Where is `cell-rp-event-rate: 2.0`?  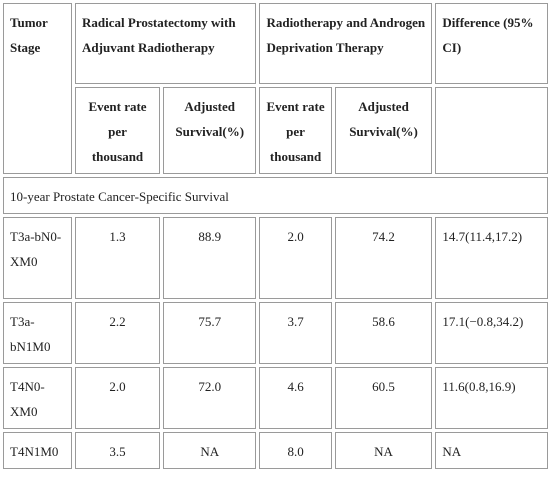
cell-rp-event-rate: 2.0 is located at coordinates (117, 398).